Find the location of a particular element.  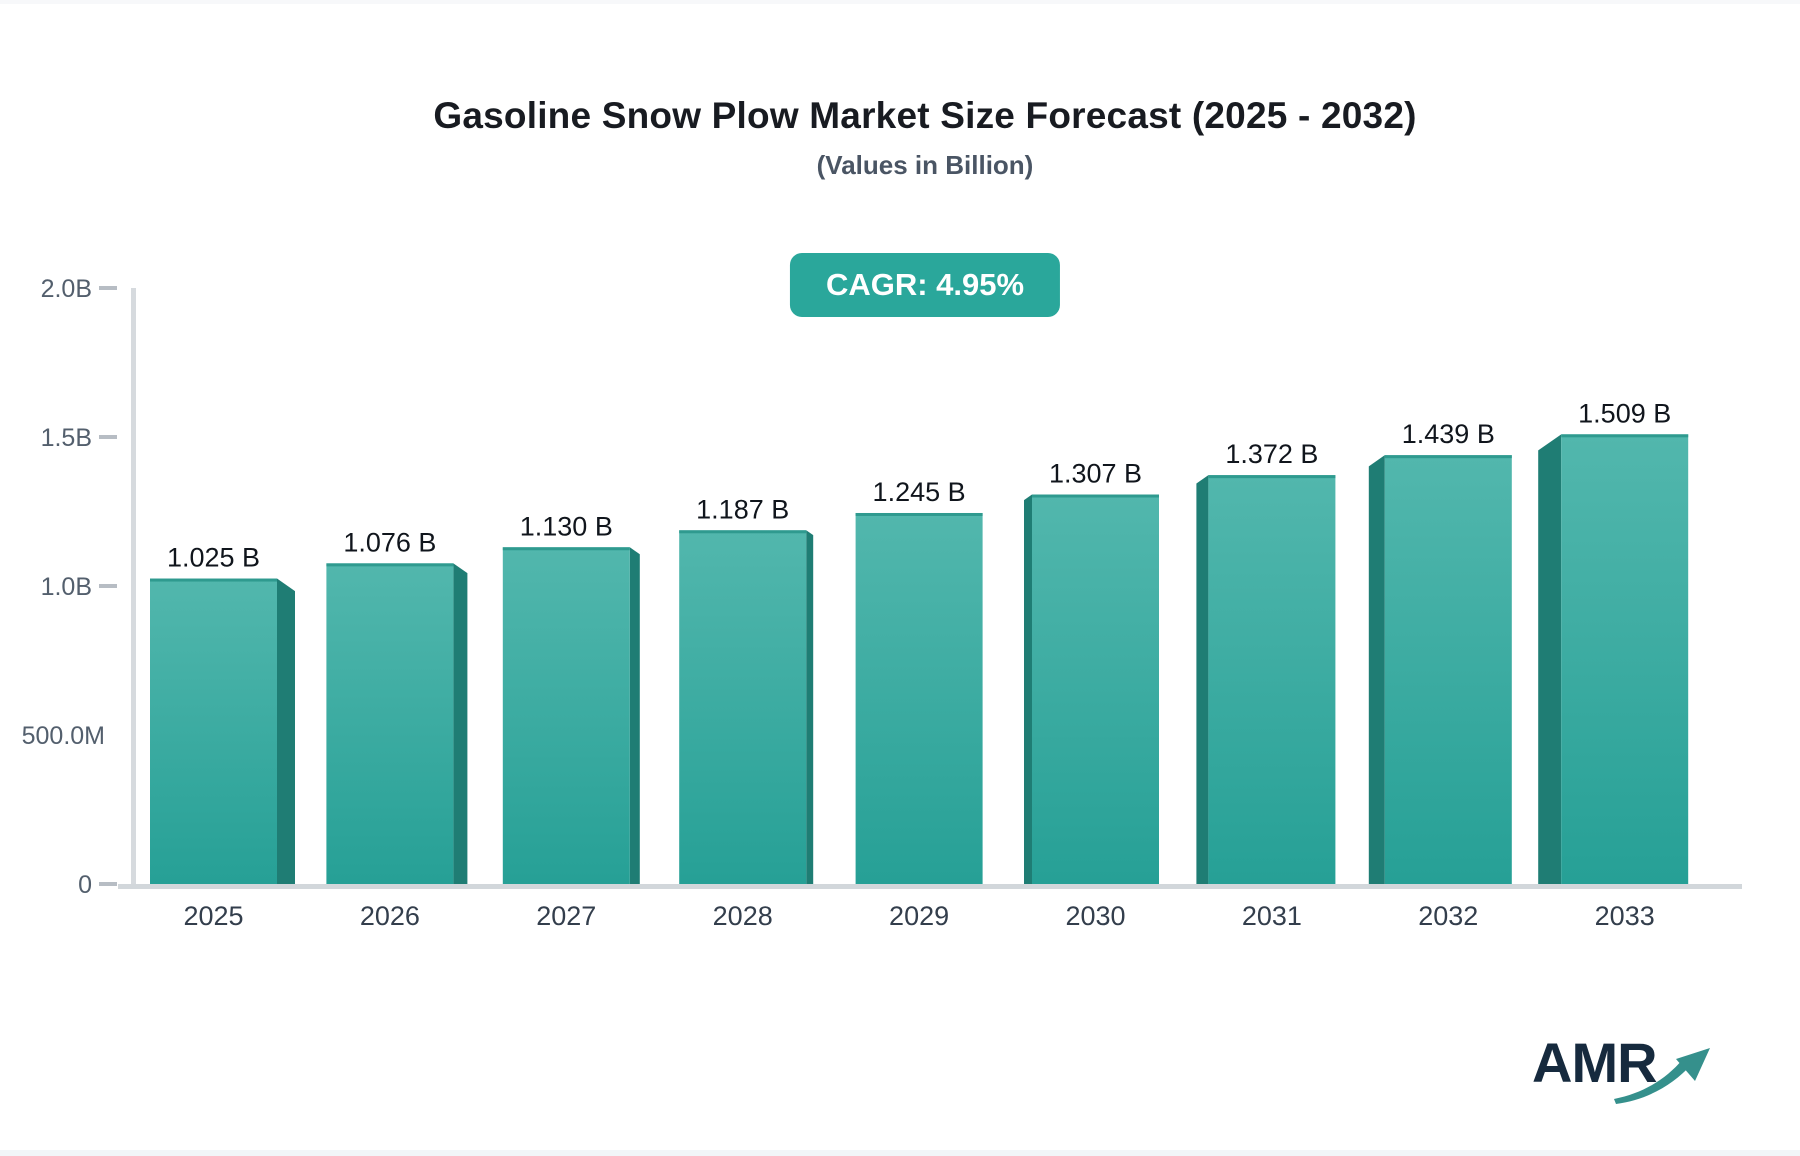

arrow-head is located at coordinates (1693, 1064).